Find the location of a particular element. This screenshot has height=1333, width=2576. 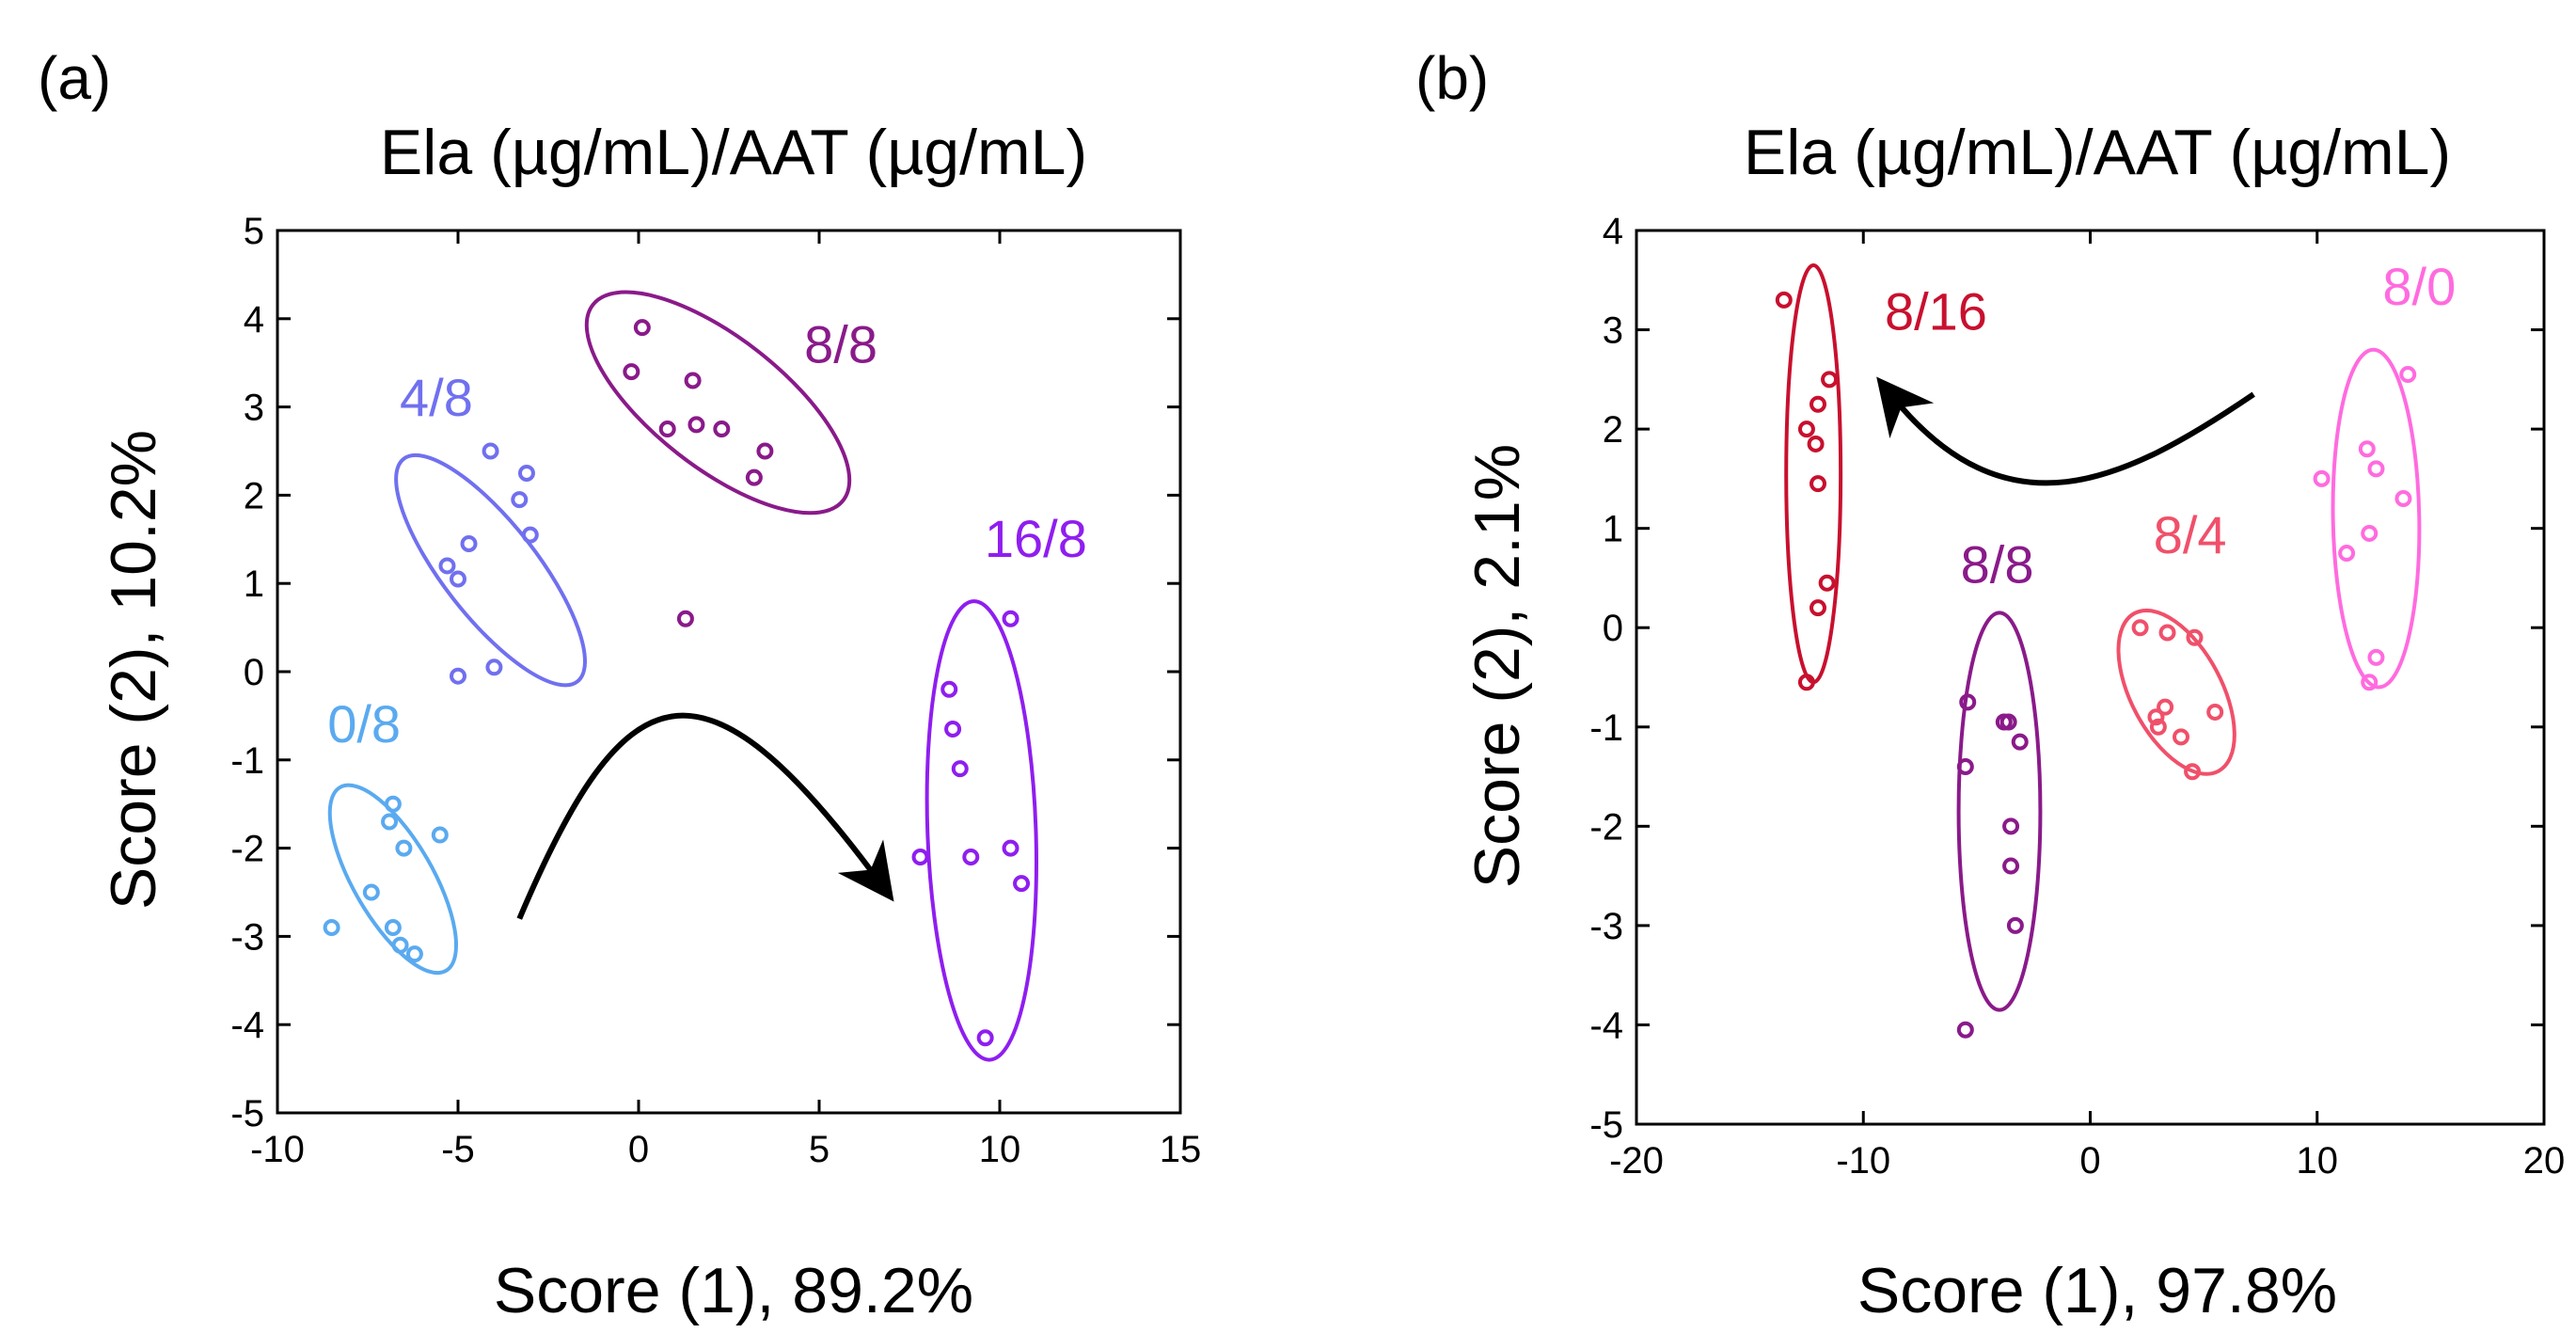

panel-label-b: (b) is located at coordinates (1452, 78).